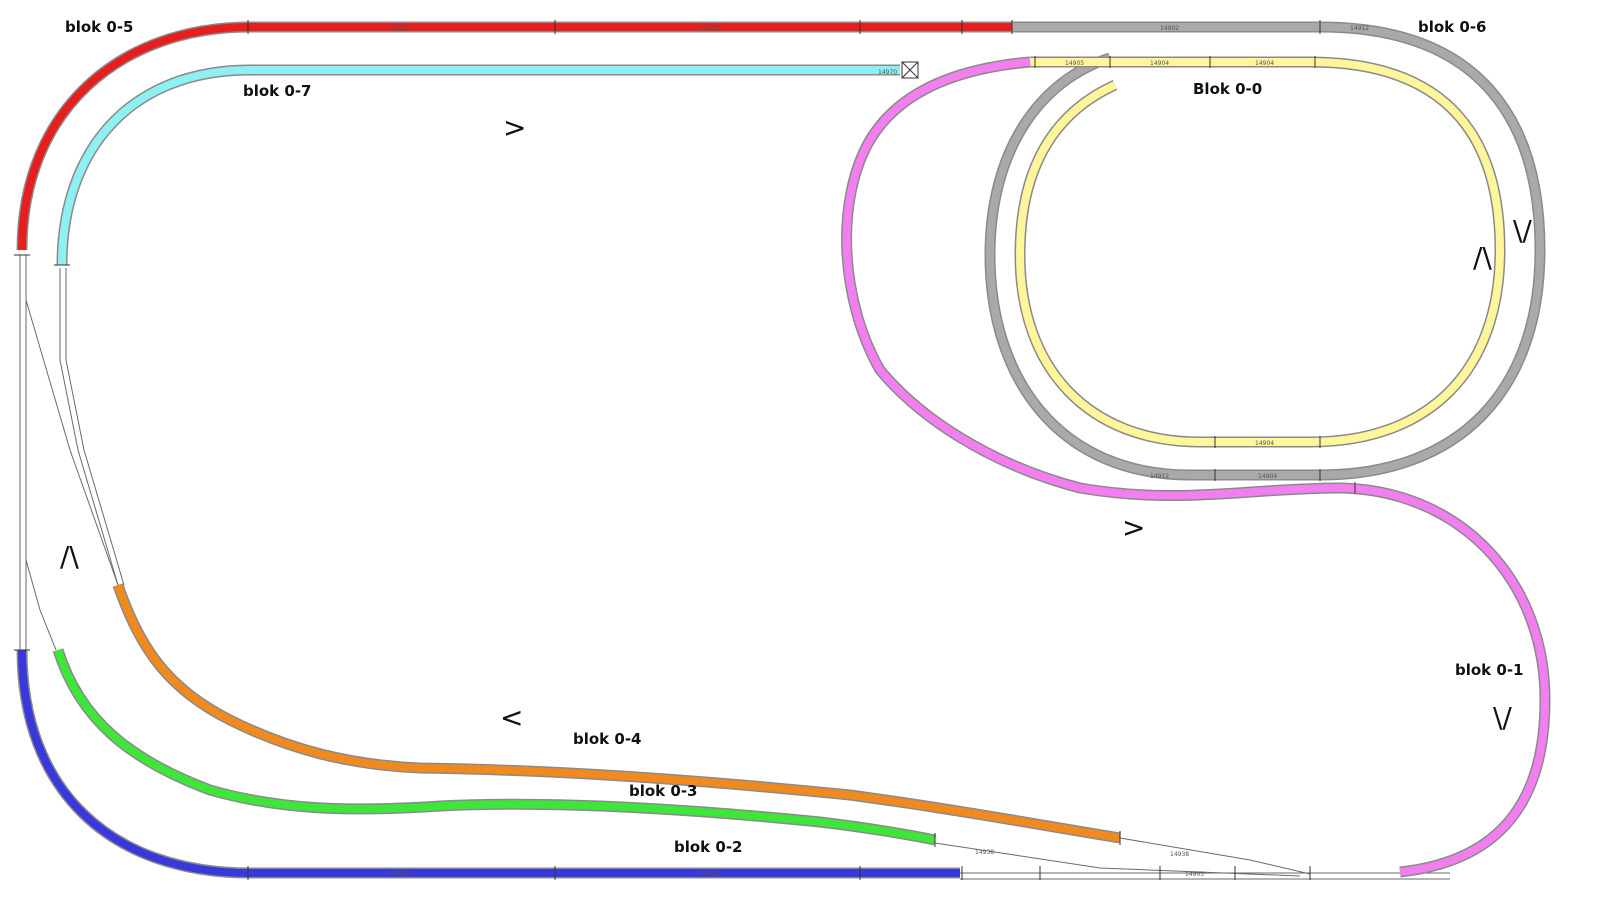 This screenshot has width=1599, height=914. I want to click on direction-arrow: <, so click(511, 717).